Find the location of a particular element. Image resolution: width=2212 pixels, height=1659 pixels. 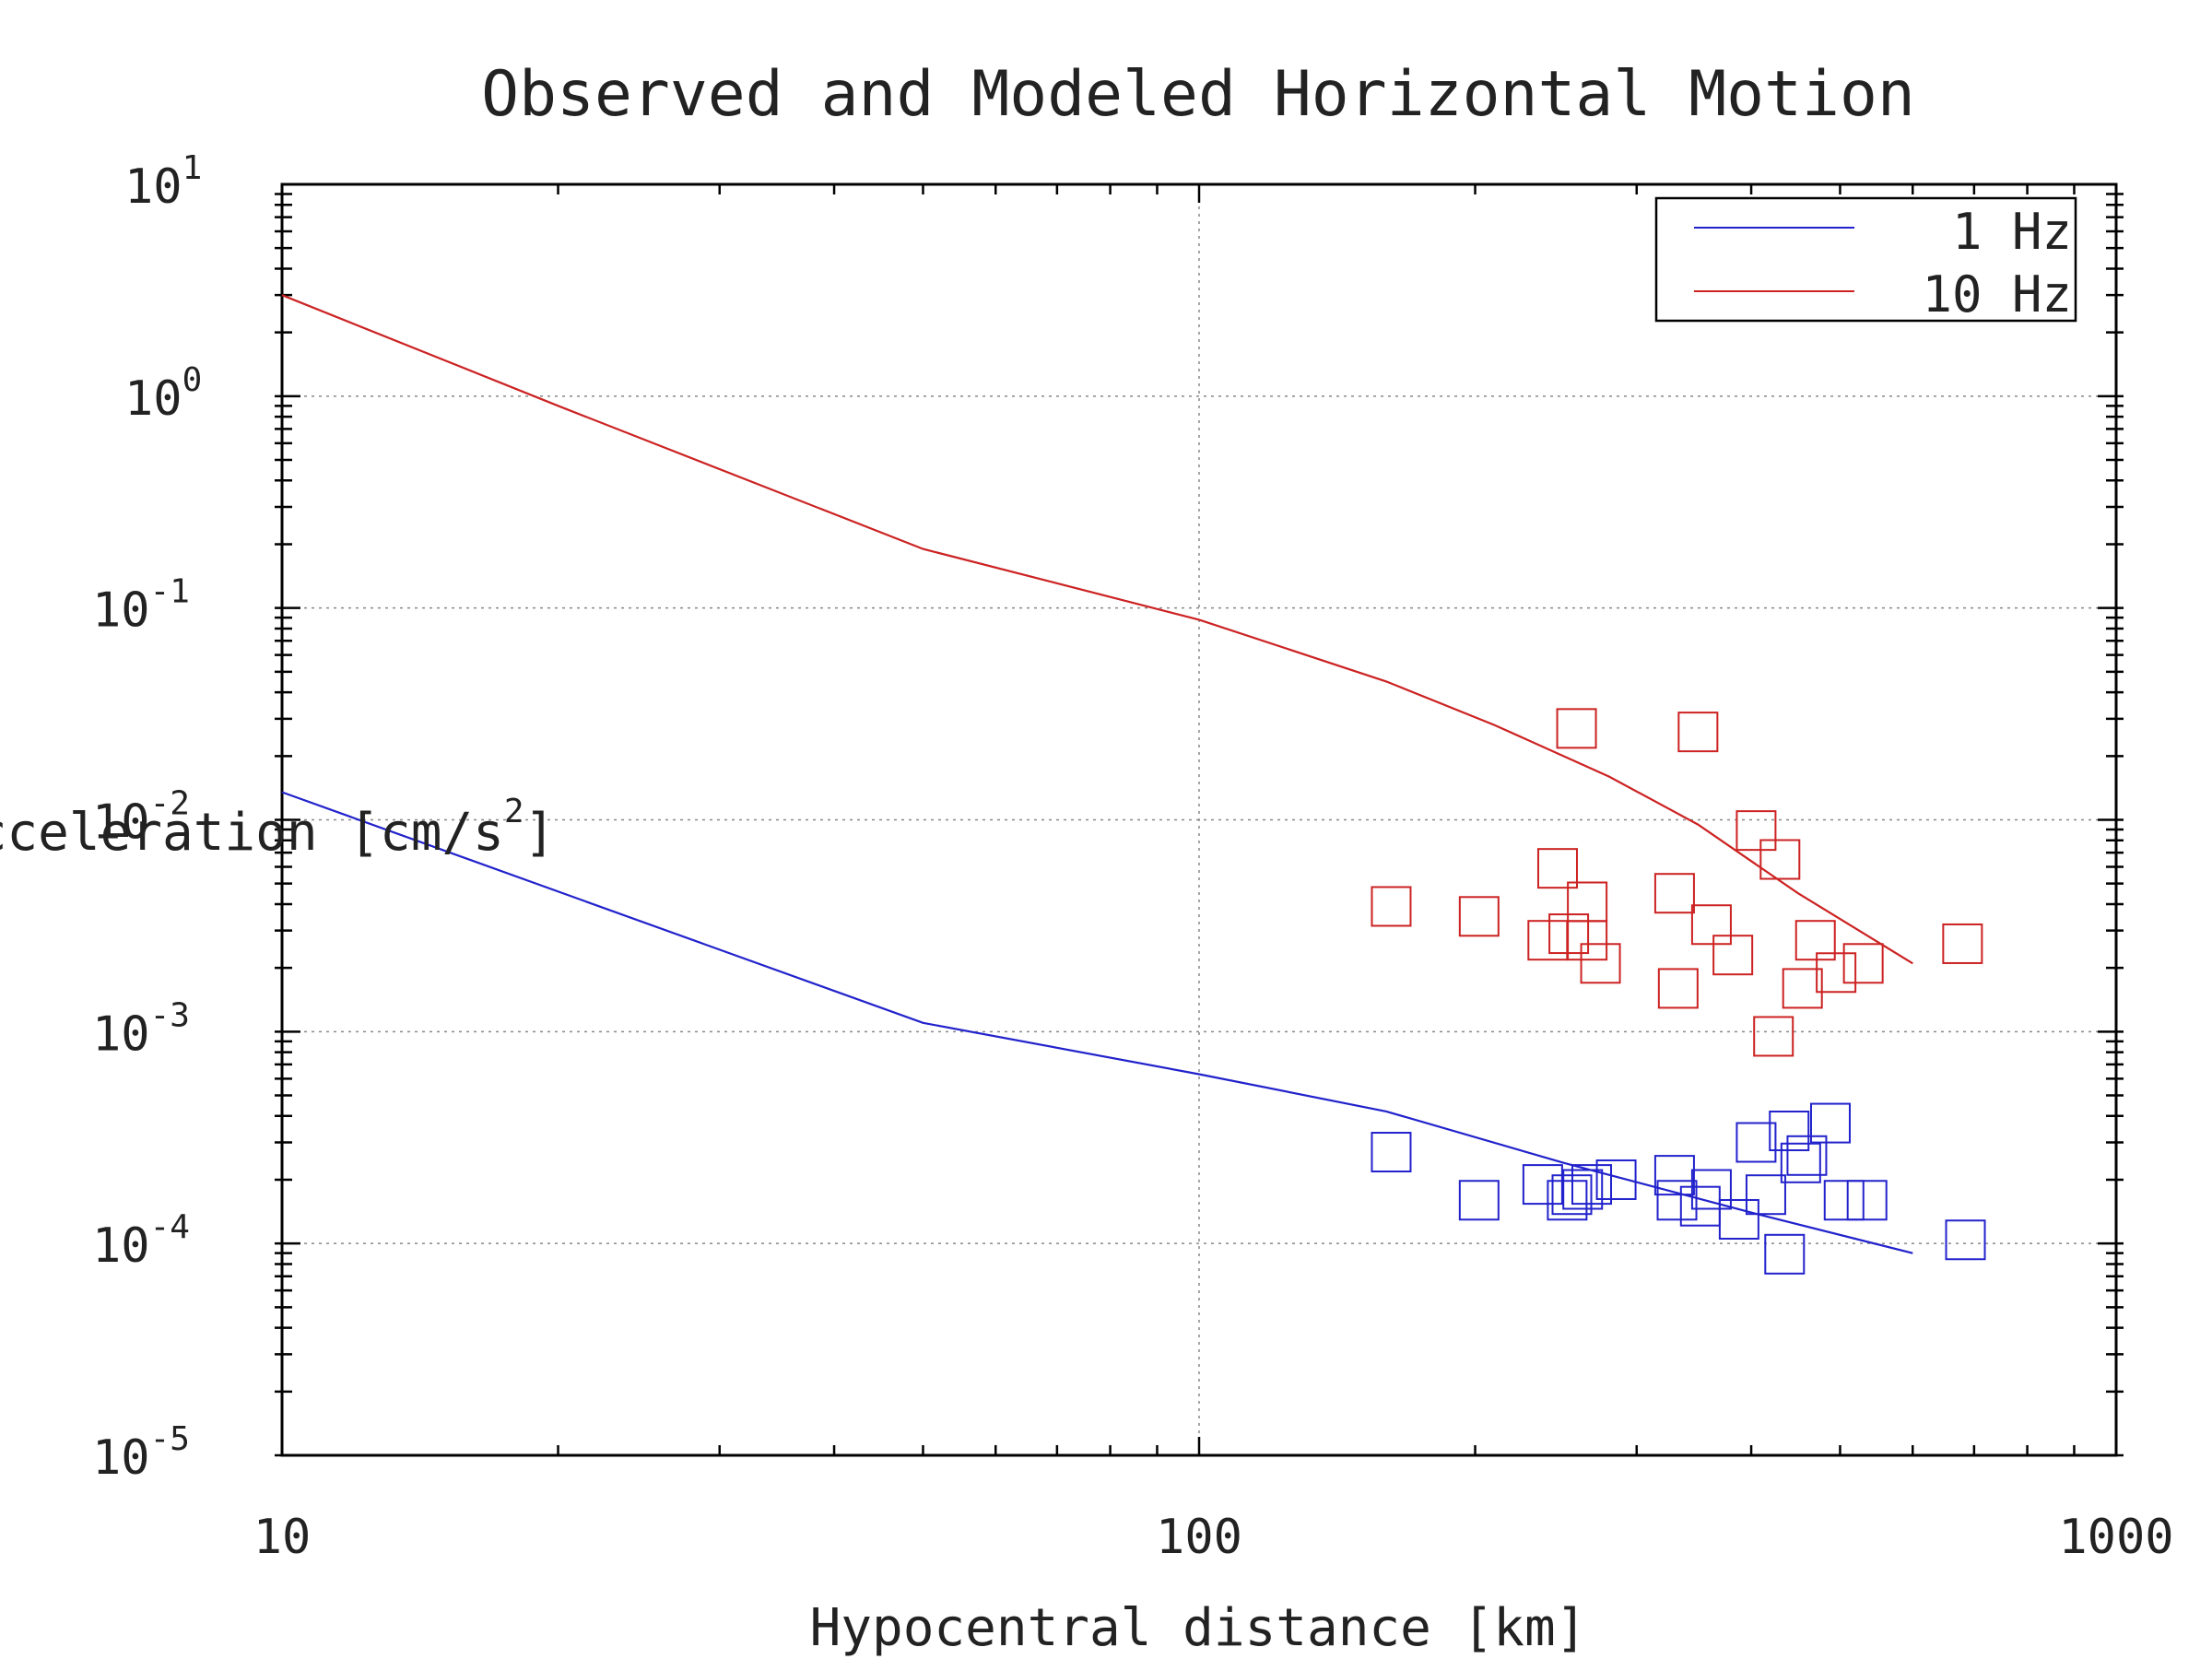

legend-label-1hz: 1 Hz is located at coordinates (2012, 232).